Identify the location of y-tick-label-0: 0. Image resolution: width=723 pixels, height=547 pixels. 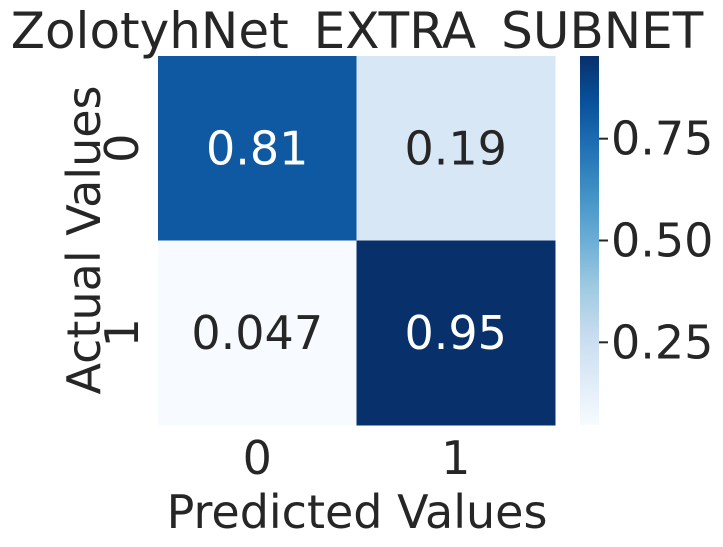
(122, 148).